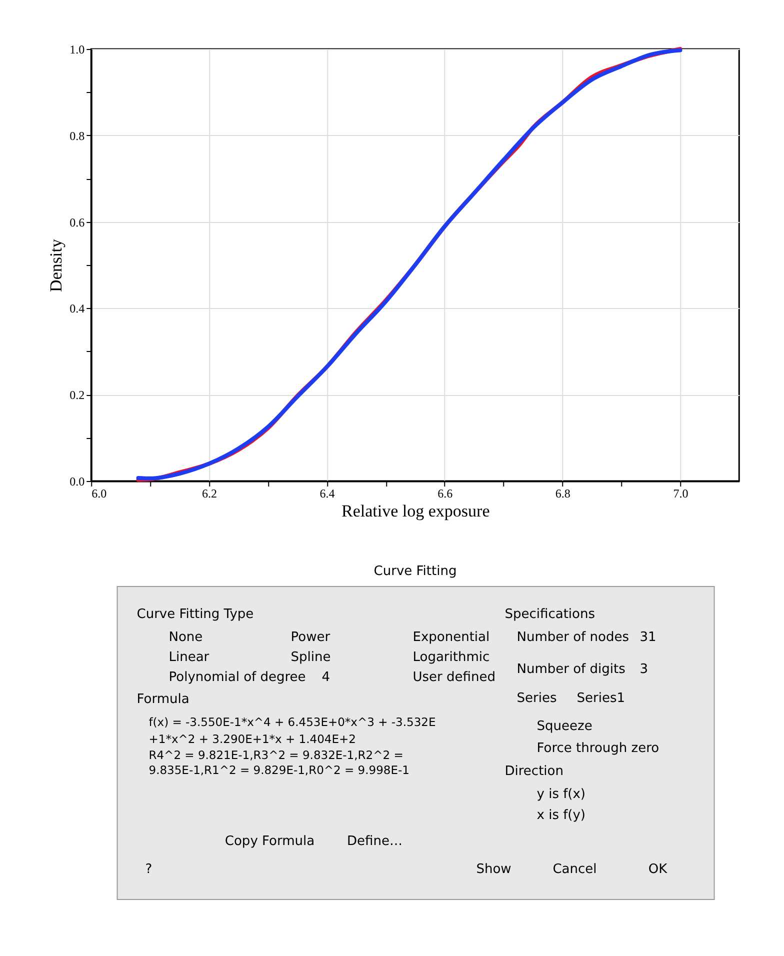  What do you see at coordinates (658, 869) in the screenshot?
I see `text: OK` at bounding box center [658, 869].